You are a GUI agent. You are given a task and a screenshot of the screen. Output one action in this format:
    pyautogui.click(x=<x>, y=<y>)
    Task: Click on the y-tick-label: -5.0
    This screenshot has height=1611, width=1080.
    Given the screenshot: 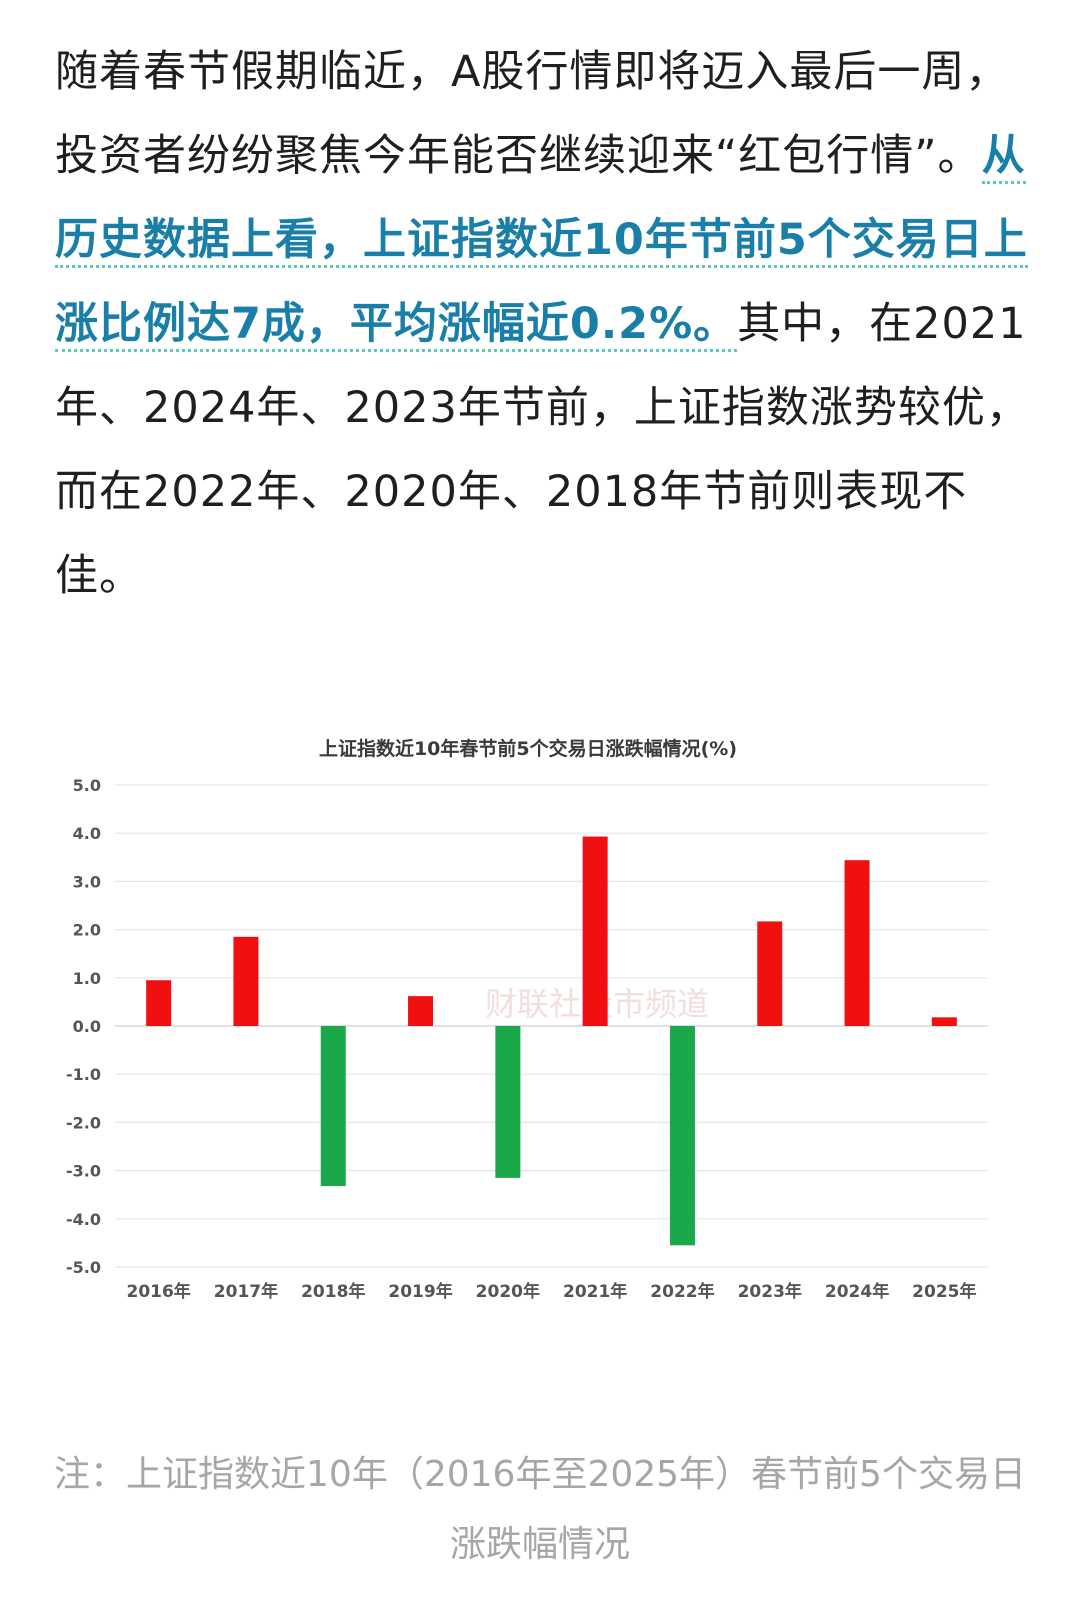 What is the action you would take?
    pyautogui.click(x=83, y=1267)
    